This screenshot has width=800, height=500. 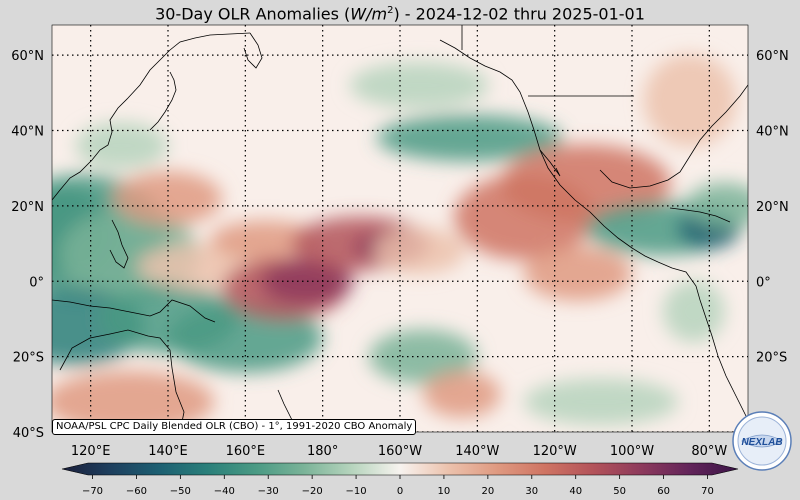 What do you see at coordinates (119, 244) in the screenshot?
I see `philippines-coast` at bounding box center [119, 244].